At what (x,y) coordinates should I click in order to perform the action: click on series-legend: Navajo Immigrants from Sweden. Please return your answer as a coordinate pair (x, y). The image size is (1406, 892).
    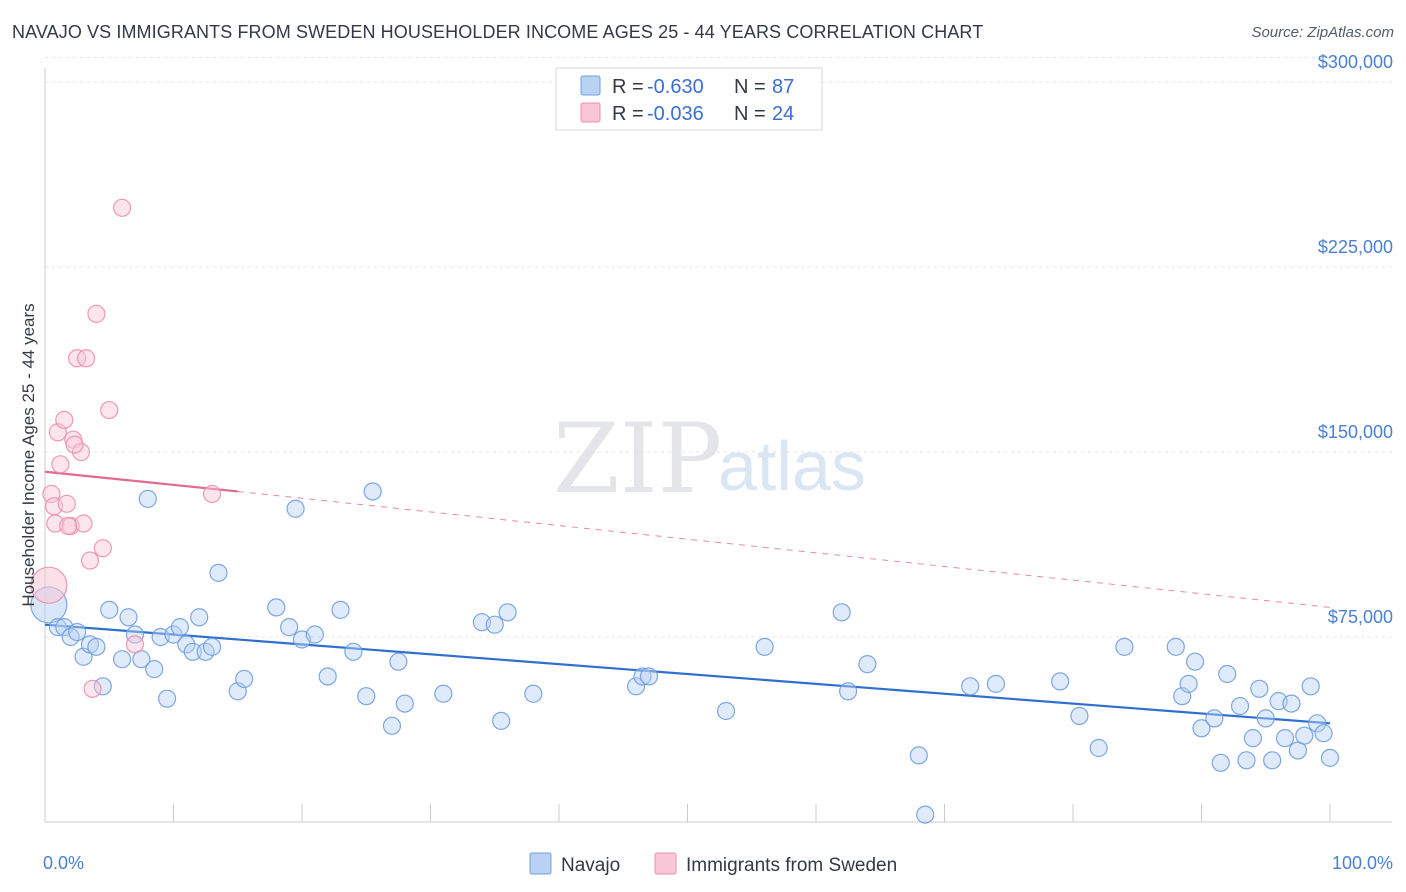
    Looking at the image, I should click on (713, 864).